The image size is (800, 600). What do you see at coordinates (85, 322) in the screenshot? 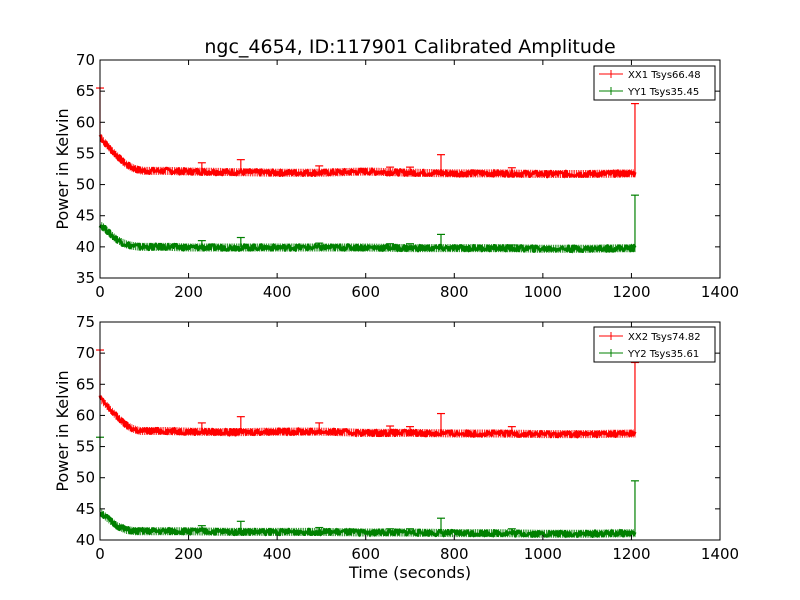
I see `y-tick-label: 75` at bounding box center [85, 322].